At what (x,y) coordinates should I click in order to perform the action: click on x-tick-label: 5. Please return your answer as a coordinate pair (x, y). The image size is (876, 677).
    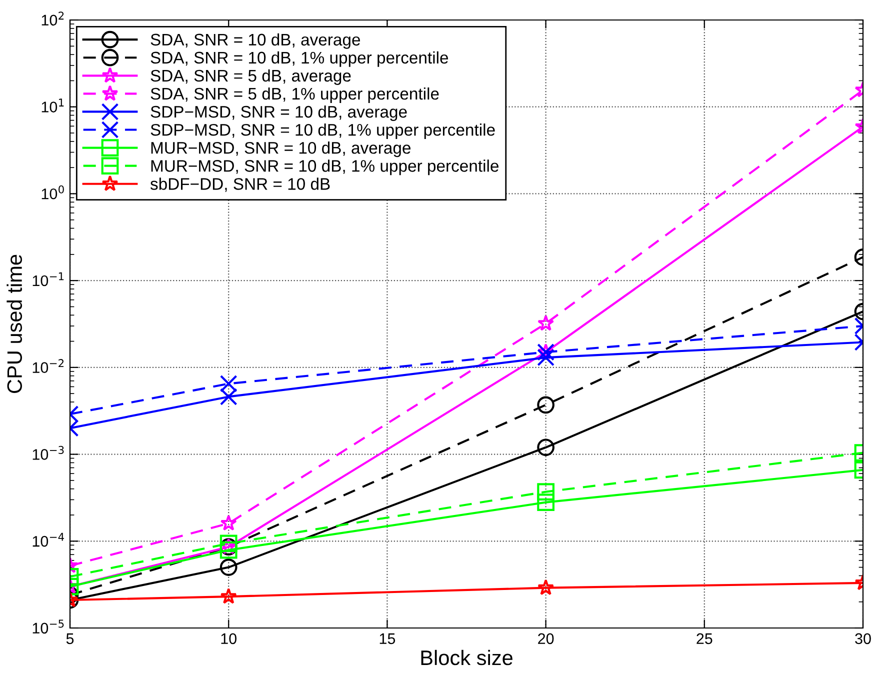
    Looking at the image, I should click on (70, 638).